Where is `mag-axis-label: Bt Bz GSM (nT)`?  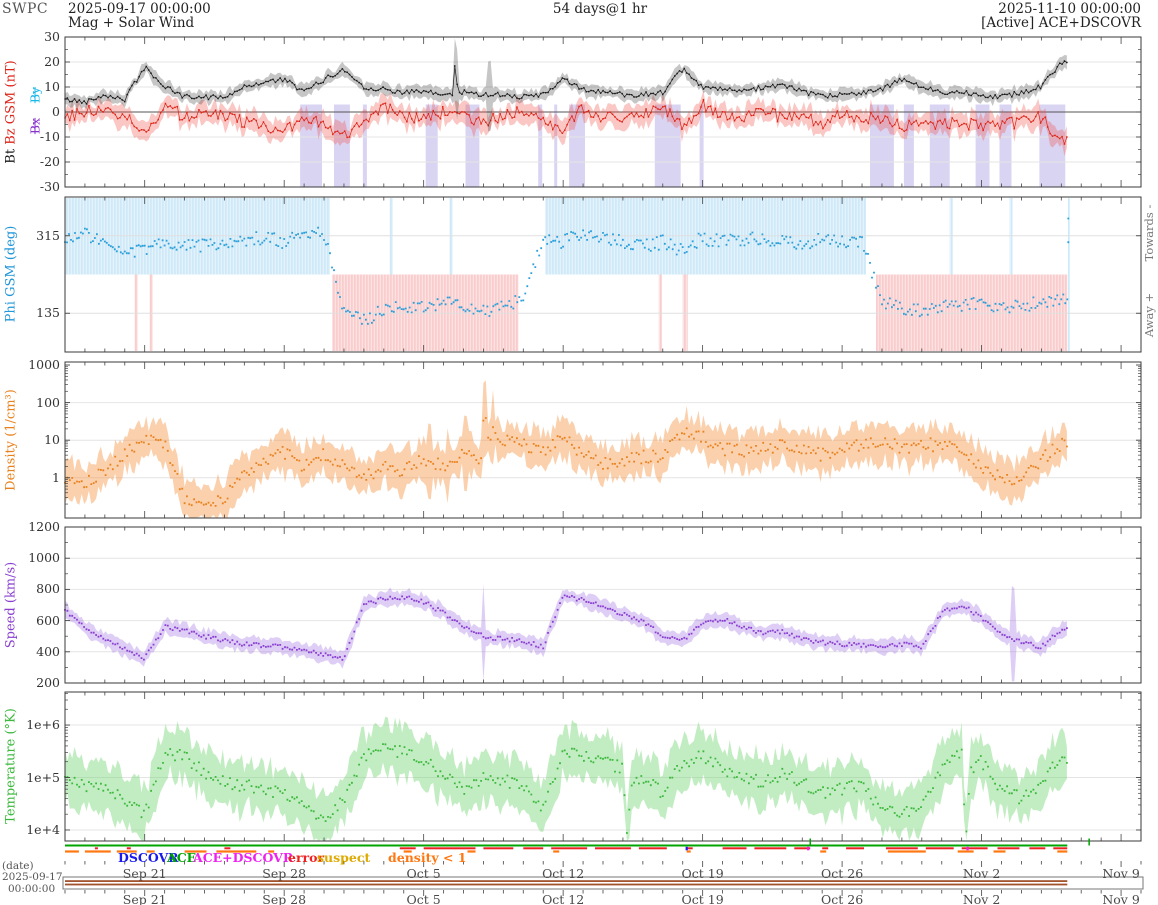 mag-axis-label: Bt Bz GSM (nT) is located at coordinates (11, 111).